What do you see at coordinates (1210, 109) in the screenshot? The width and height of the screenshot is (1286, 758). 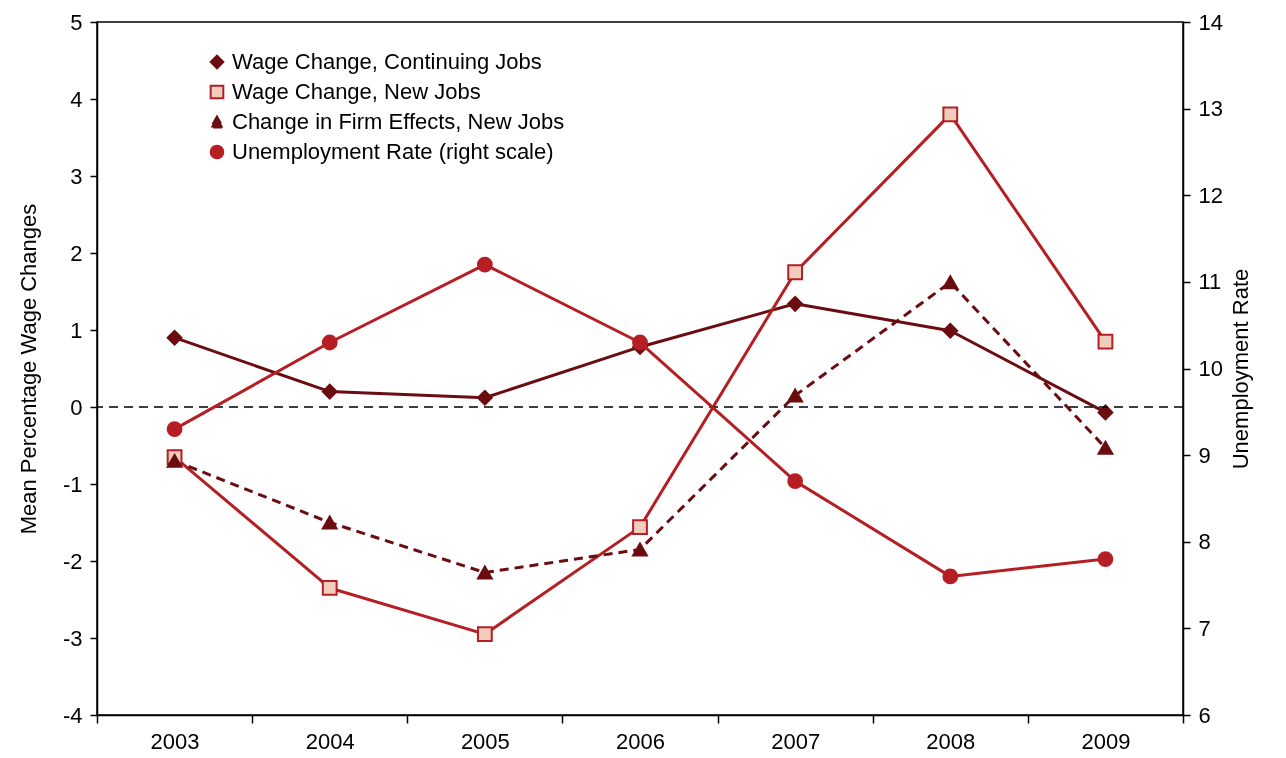 I see `y2-tick-label: 13` at bounding box center [1210, 109].